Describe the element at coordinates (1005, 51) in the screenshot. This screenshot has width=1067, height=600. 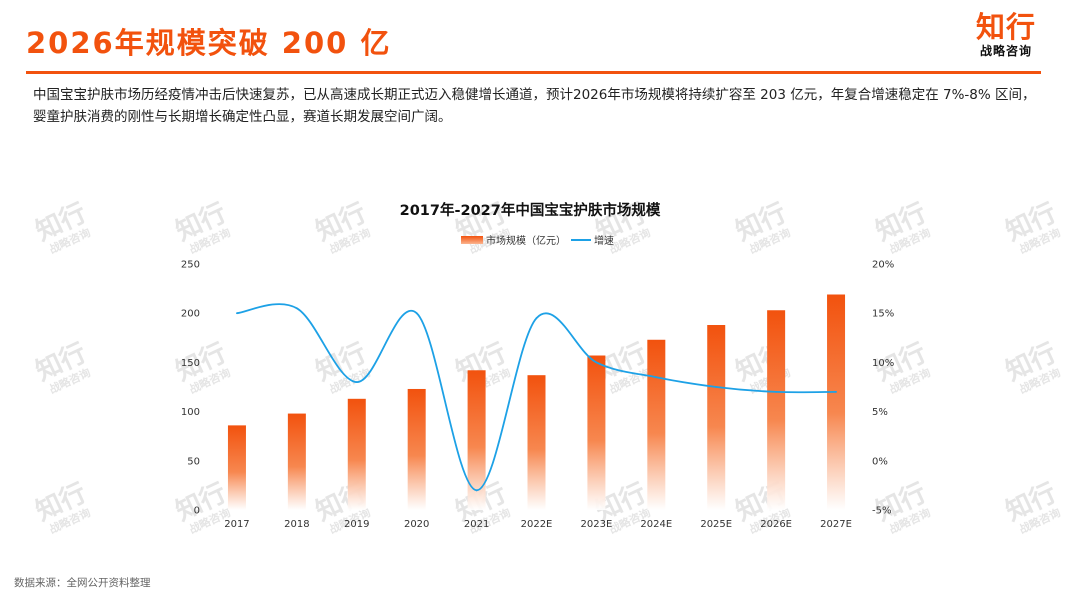
I see `logo-sub-text: 战略咨询` at that location.